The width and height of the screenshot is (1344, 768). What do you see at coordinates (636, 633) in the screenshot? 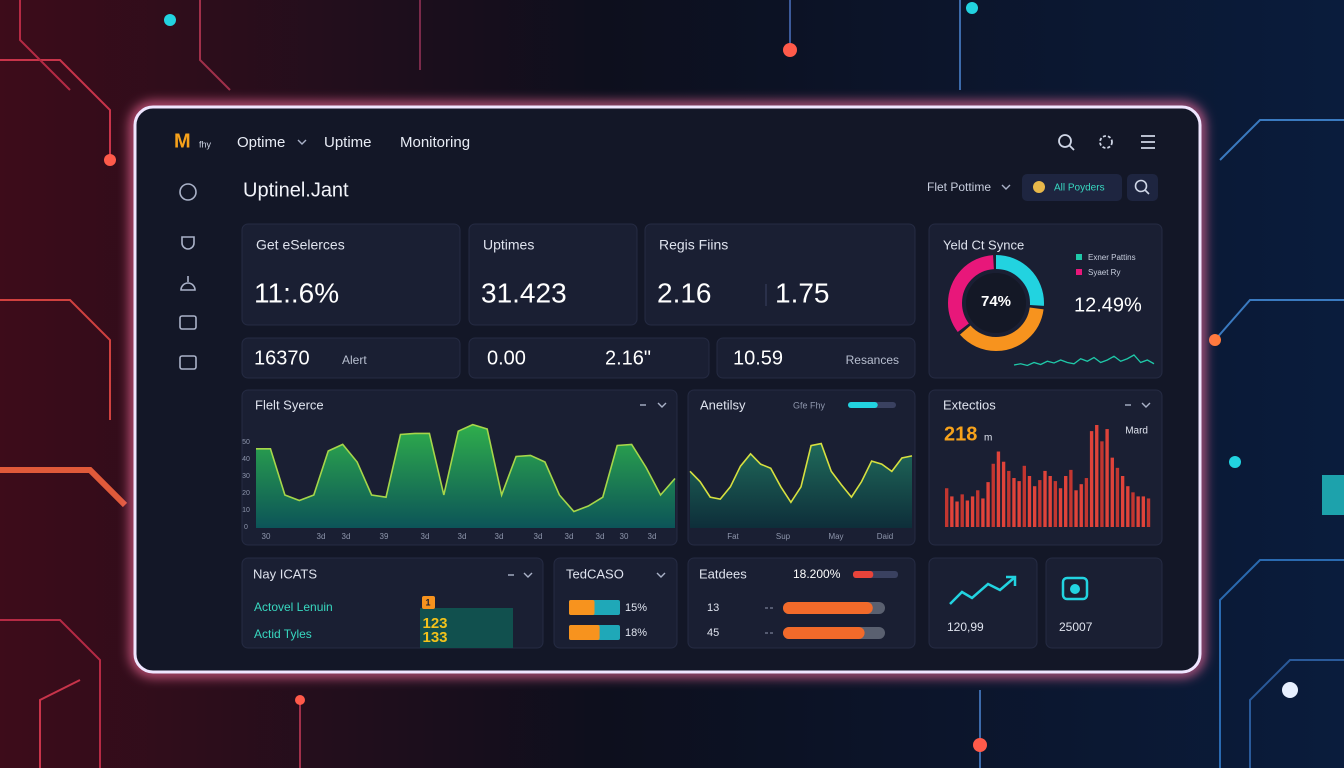
I see `bar-label: 18%` at bounding box center [636, 633].